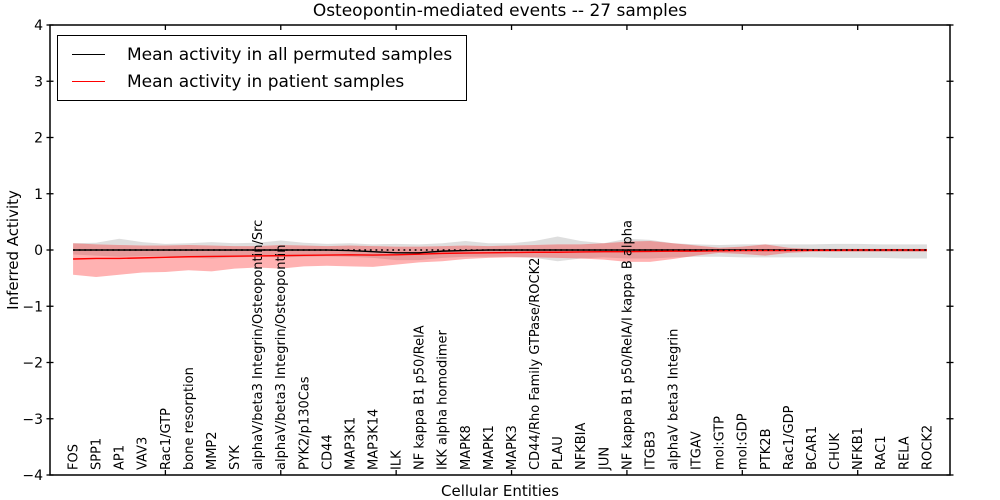 The width and height of the screenshot is (1000, 500). Describe the element at coordinates (420, 397) in the screenshot. I see `svg-text: NF kappa B1 p50/RelA` at that location.